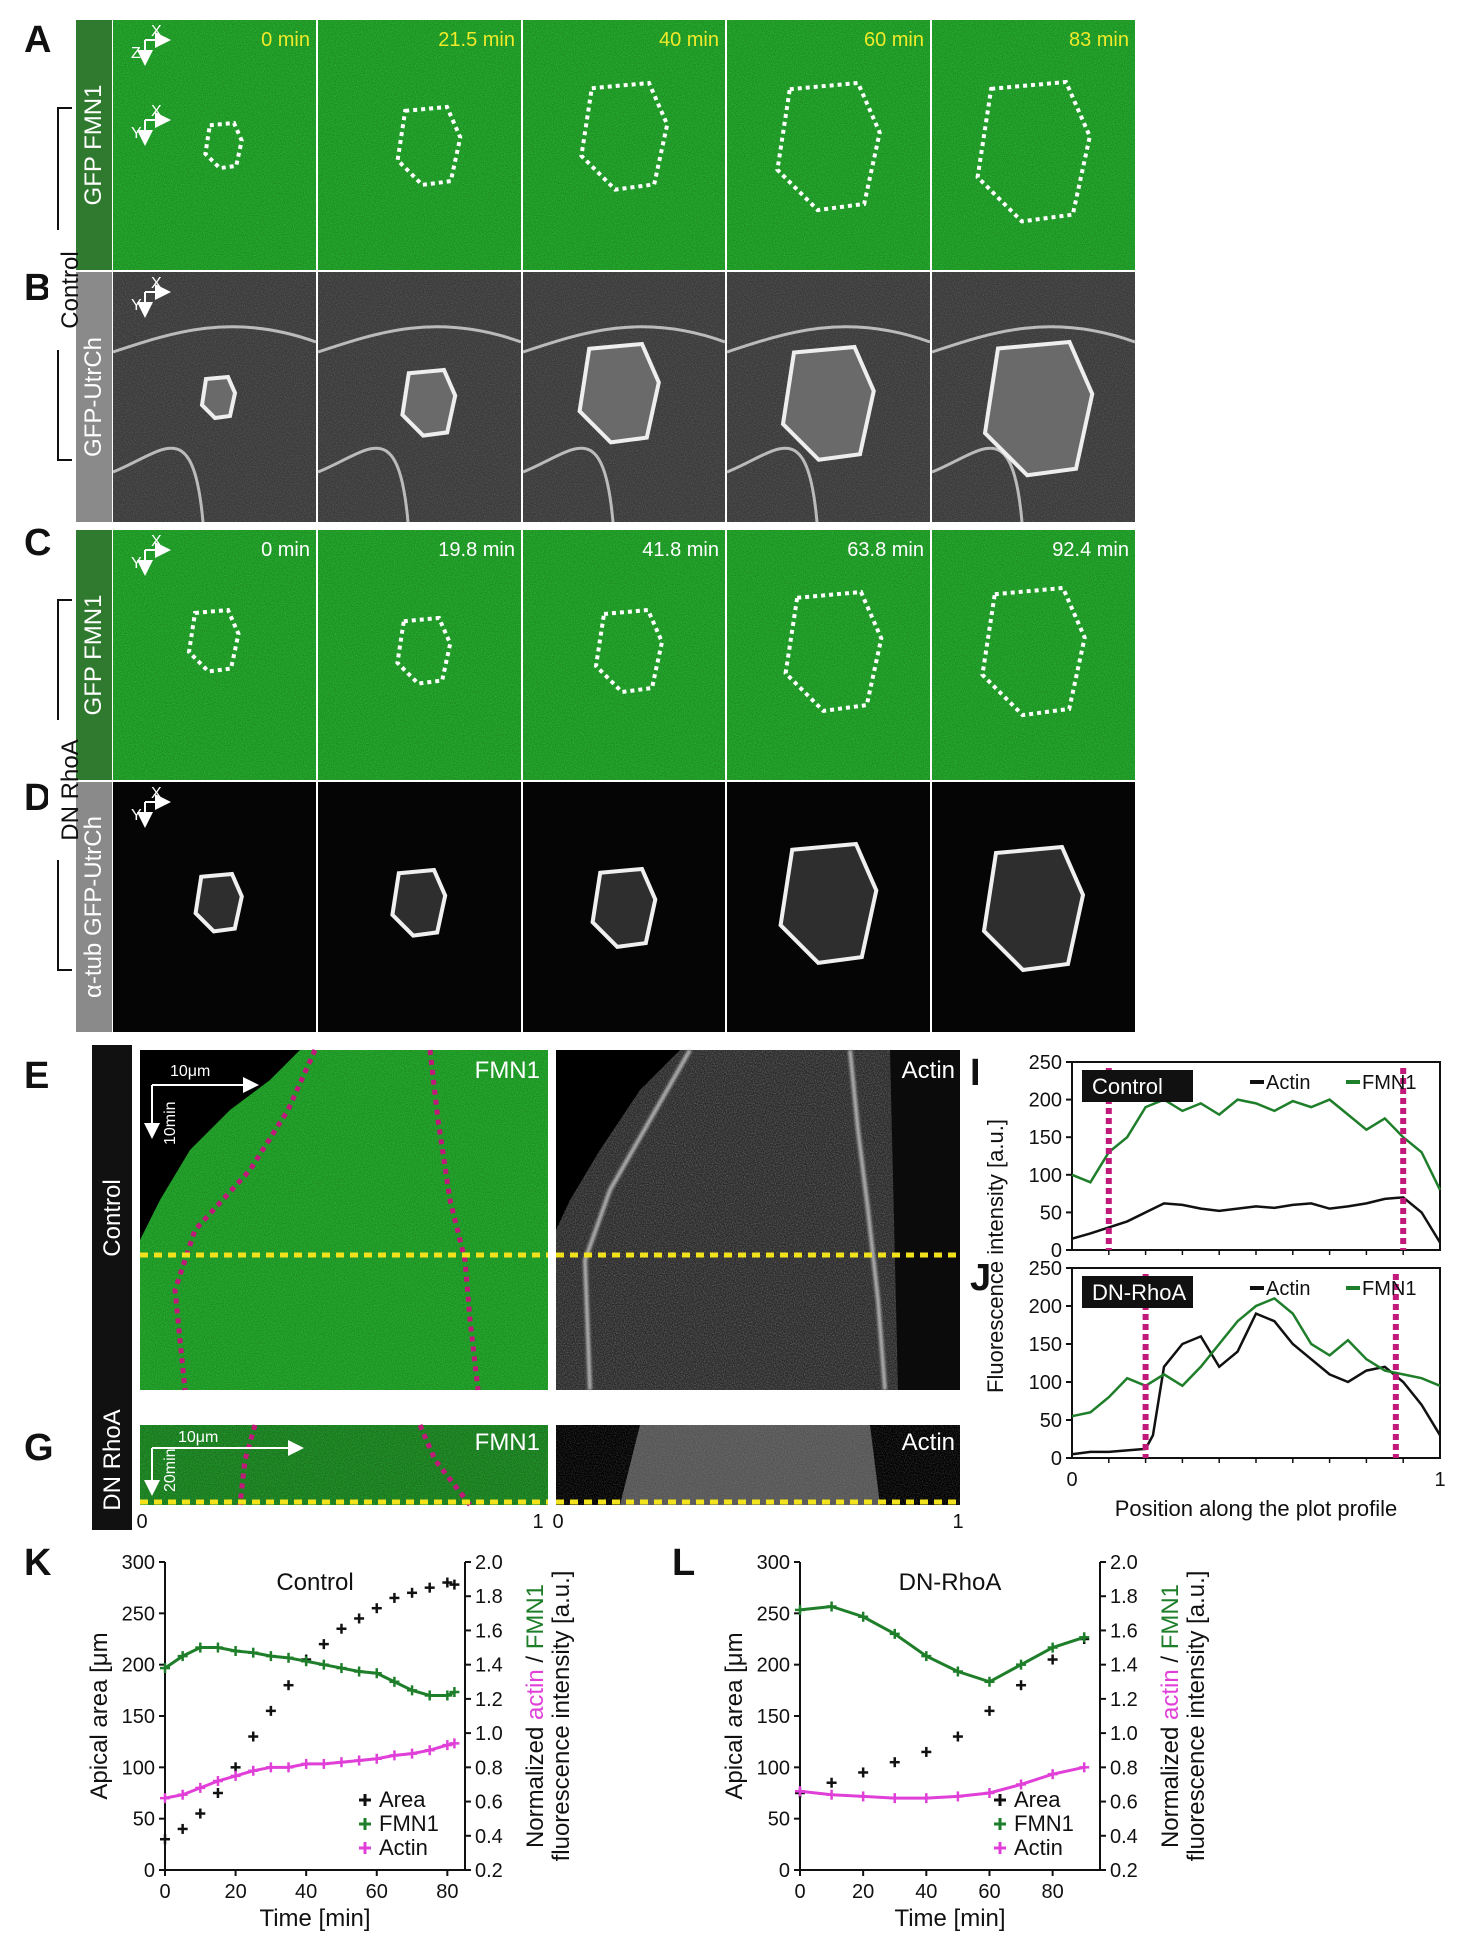  I want to click on chart-K-title: Control, so click(314, 1582).